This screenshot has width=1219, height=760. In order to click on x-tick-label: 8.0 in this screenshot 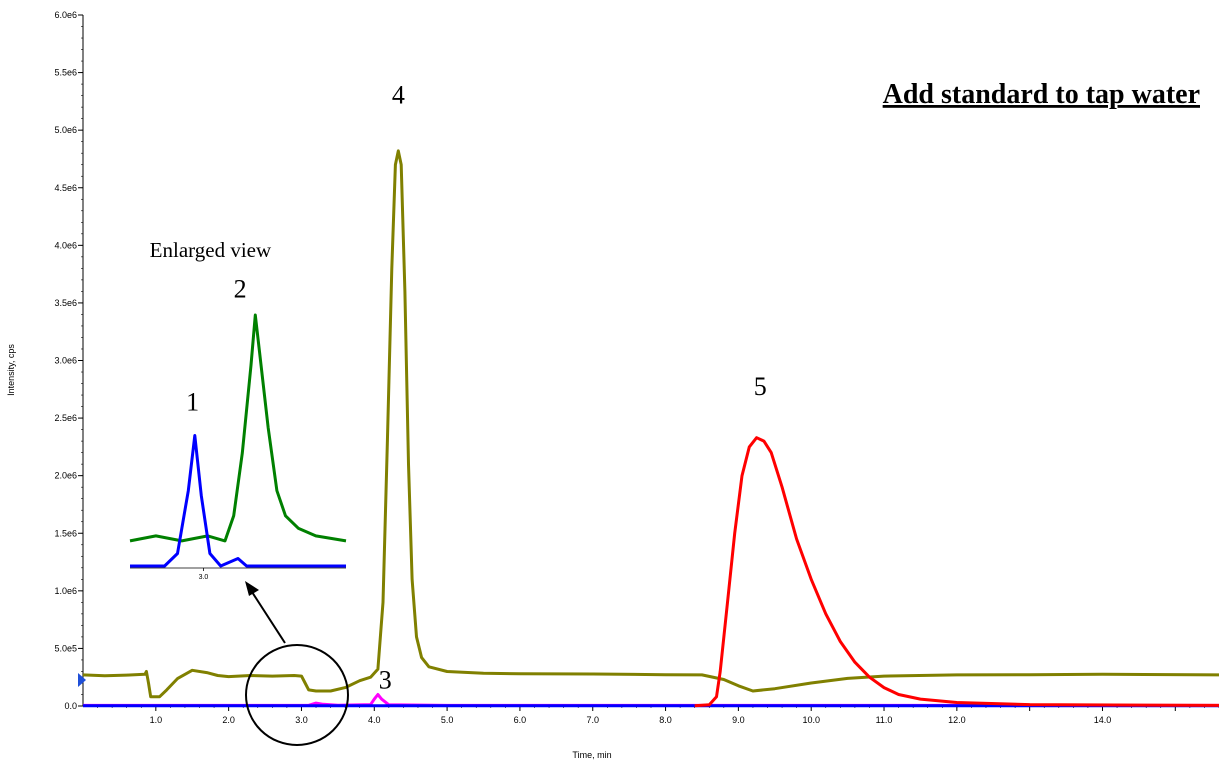, I will do `click(665, 720)`.